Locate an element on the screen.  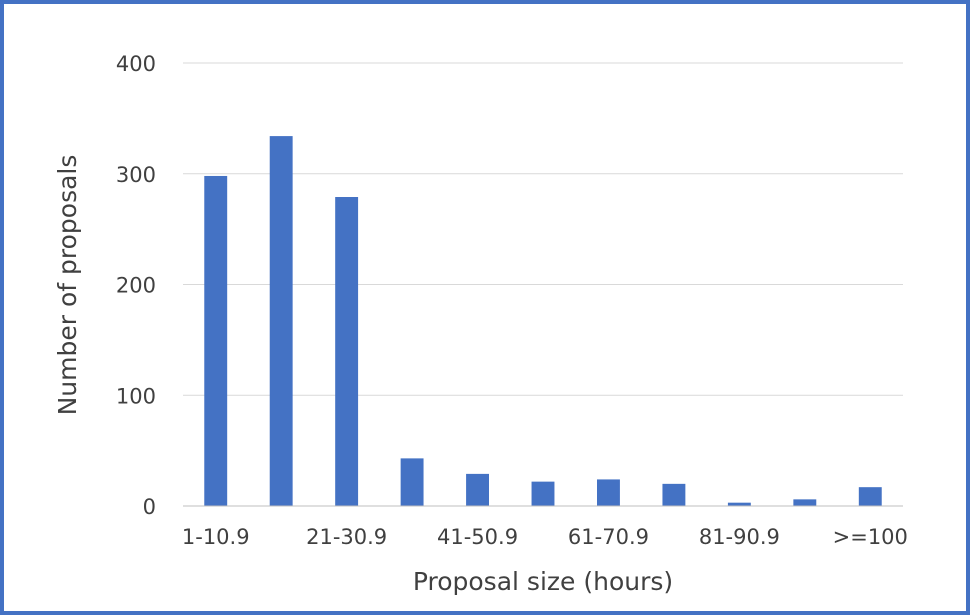
x-tick-label: 61-70.9 is located at coordinates (608, 537).